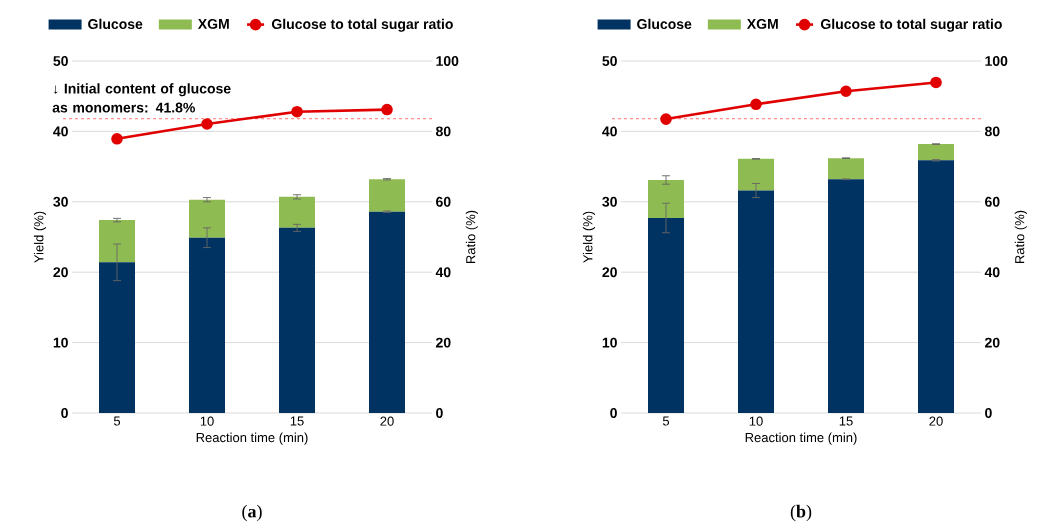 The width and height of the screenshot is (1059, 531). I want to click on text: (b), so click(801, 513).